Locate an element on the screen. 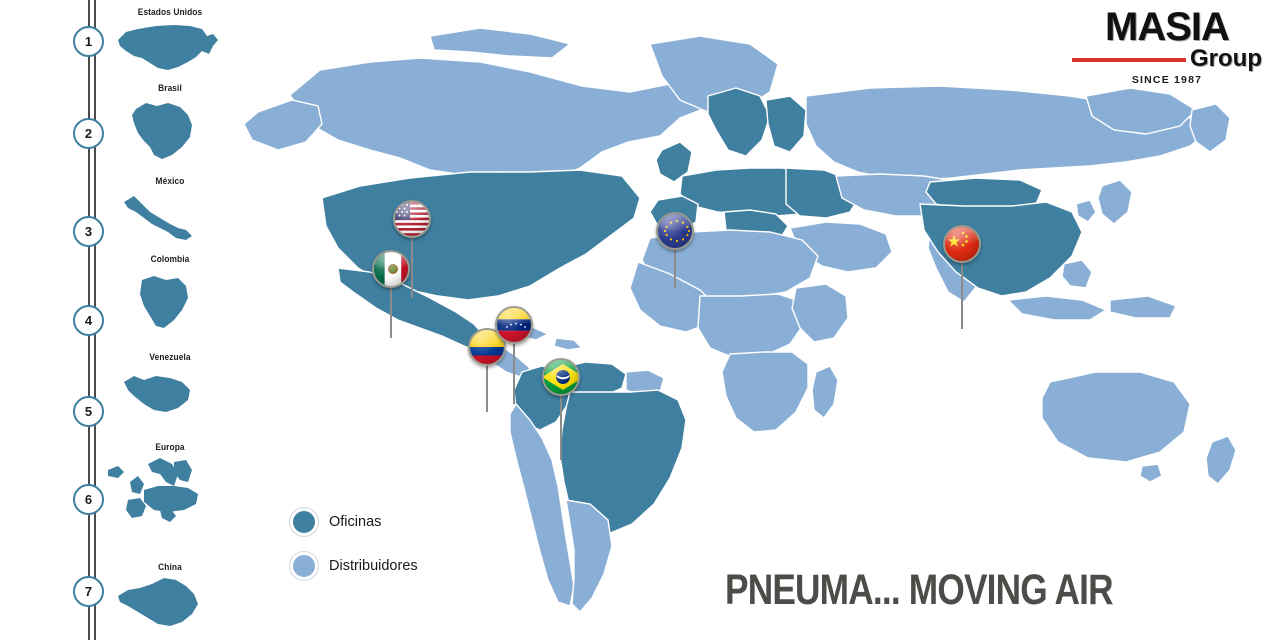 This screenshot has width=1280, height=640. region-new-zealand is located at coordinates (1221, 460).